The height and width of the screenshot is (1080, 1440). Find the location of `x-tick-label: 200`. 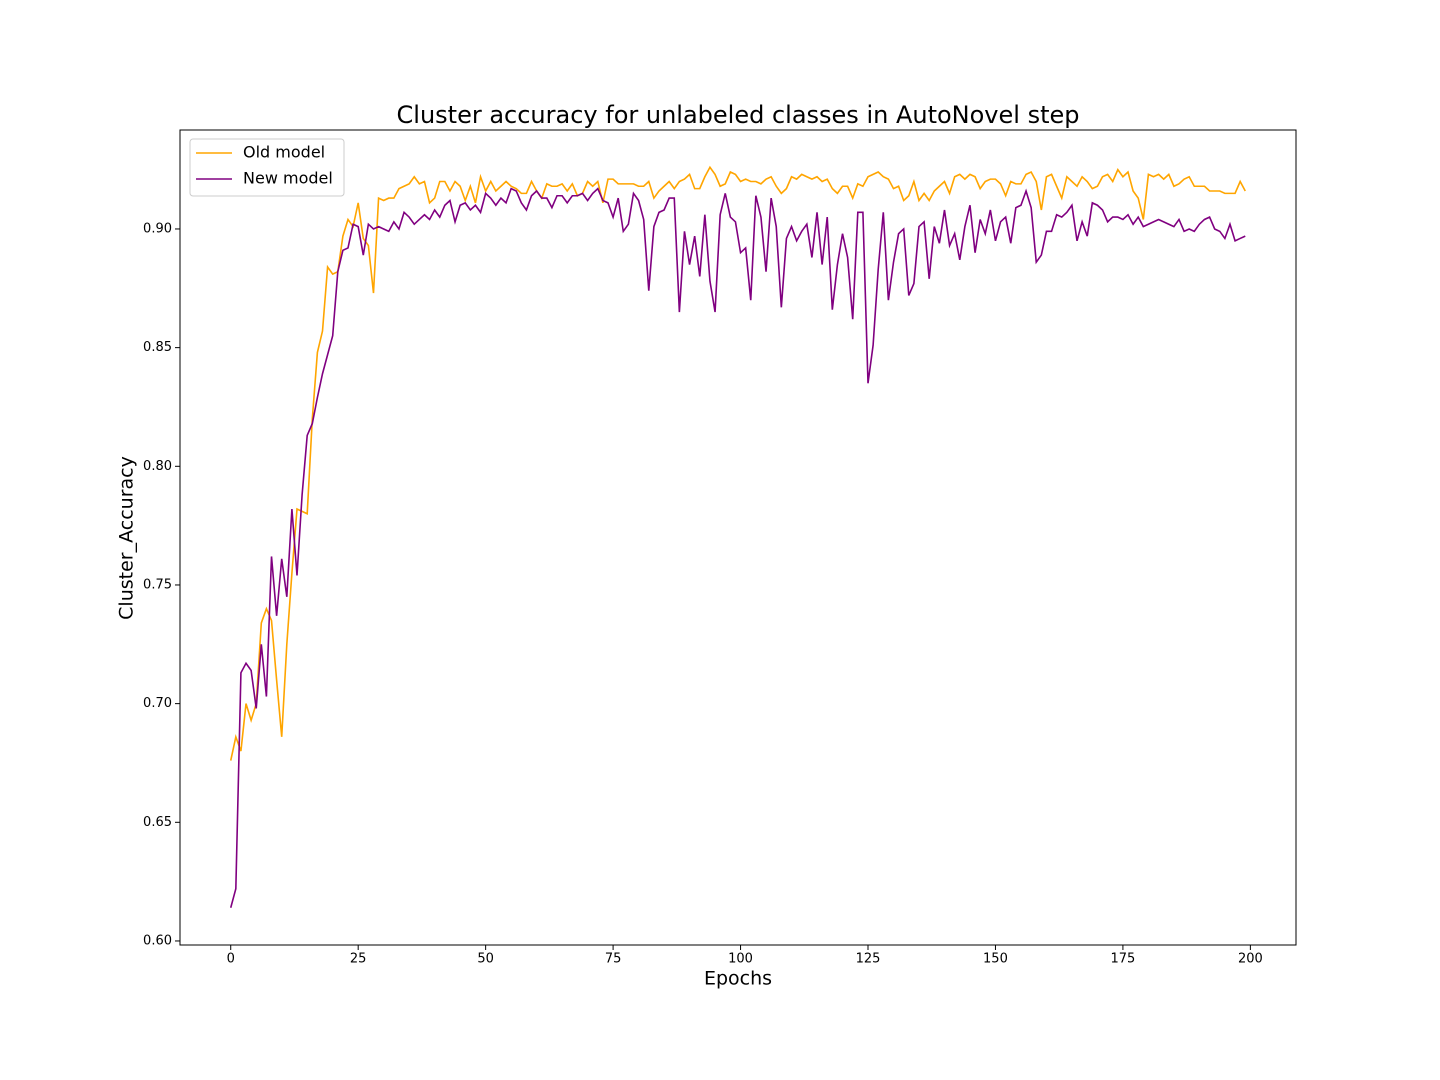

x-tick-label: 200 is located at coordinates (1250, 959).